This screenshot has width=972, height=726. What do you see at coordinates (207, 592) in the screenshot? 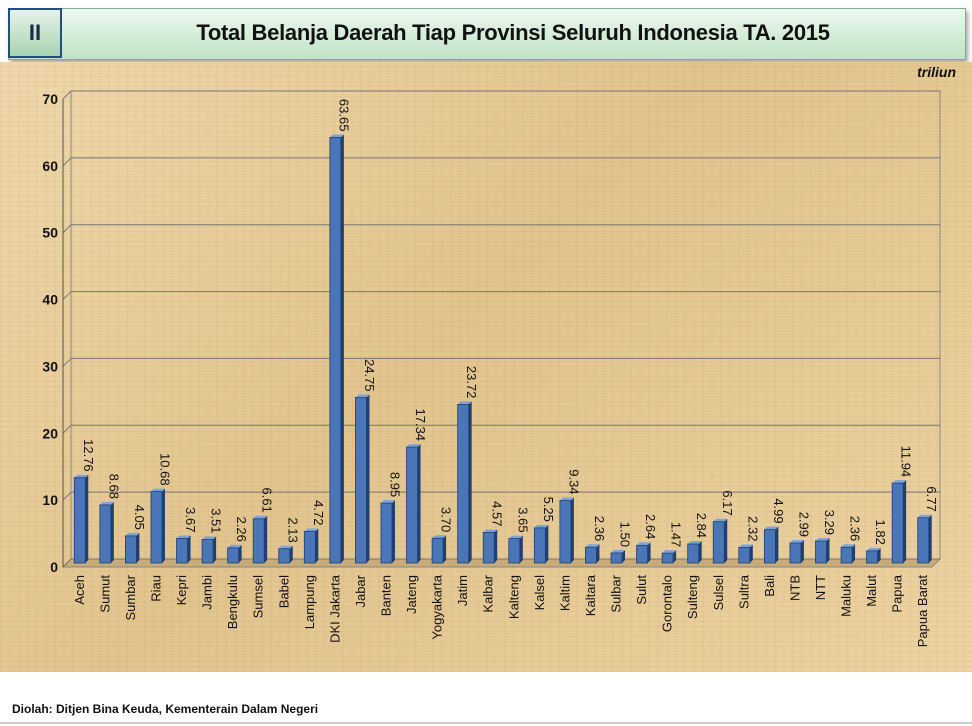
I see `x-category-label: Jambi` at bounding box center [207, 592].